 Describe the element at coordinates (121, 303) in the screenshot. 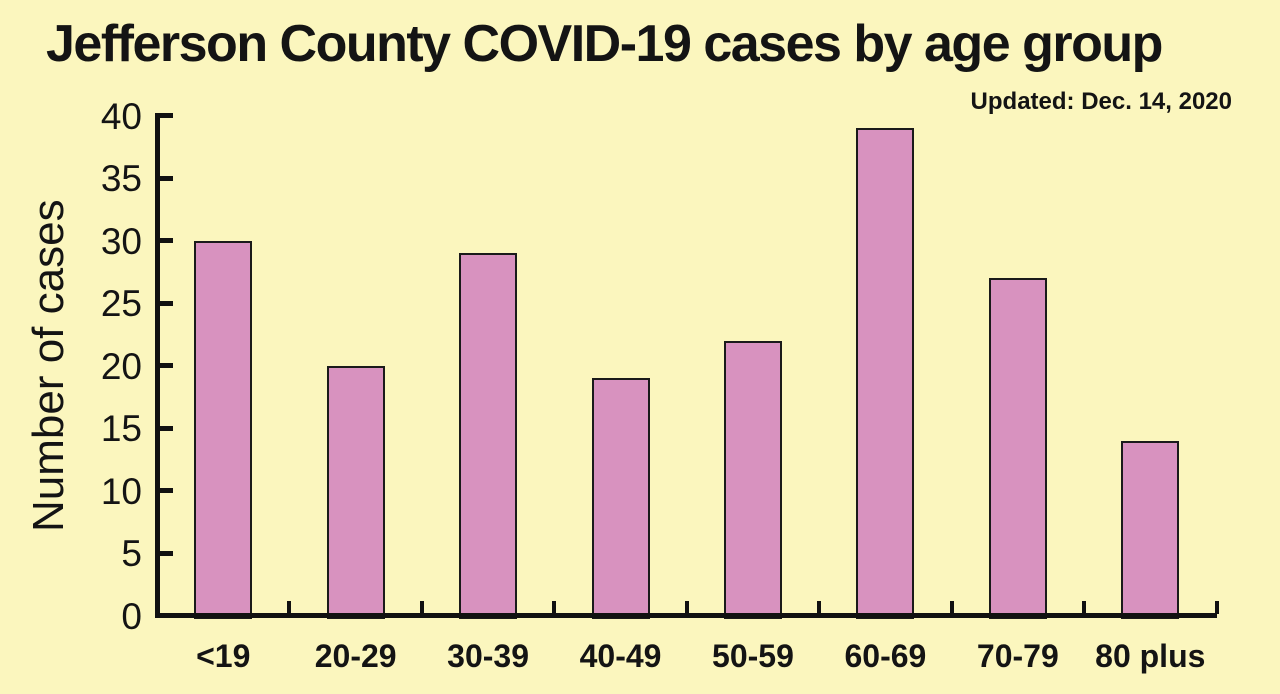

I see `y-tick-label: 25` at that location.